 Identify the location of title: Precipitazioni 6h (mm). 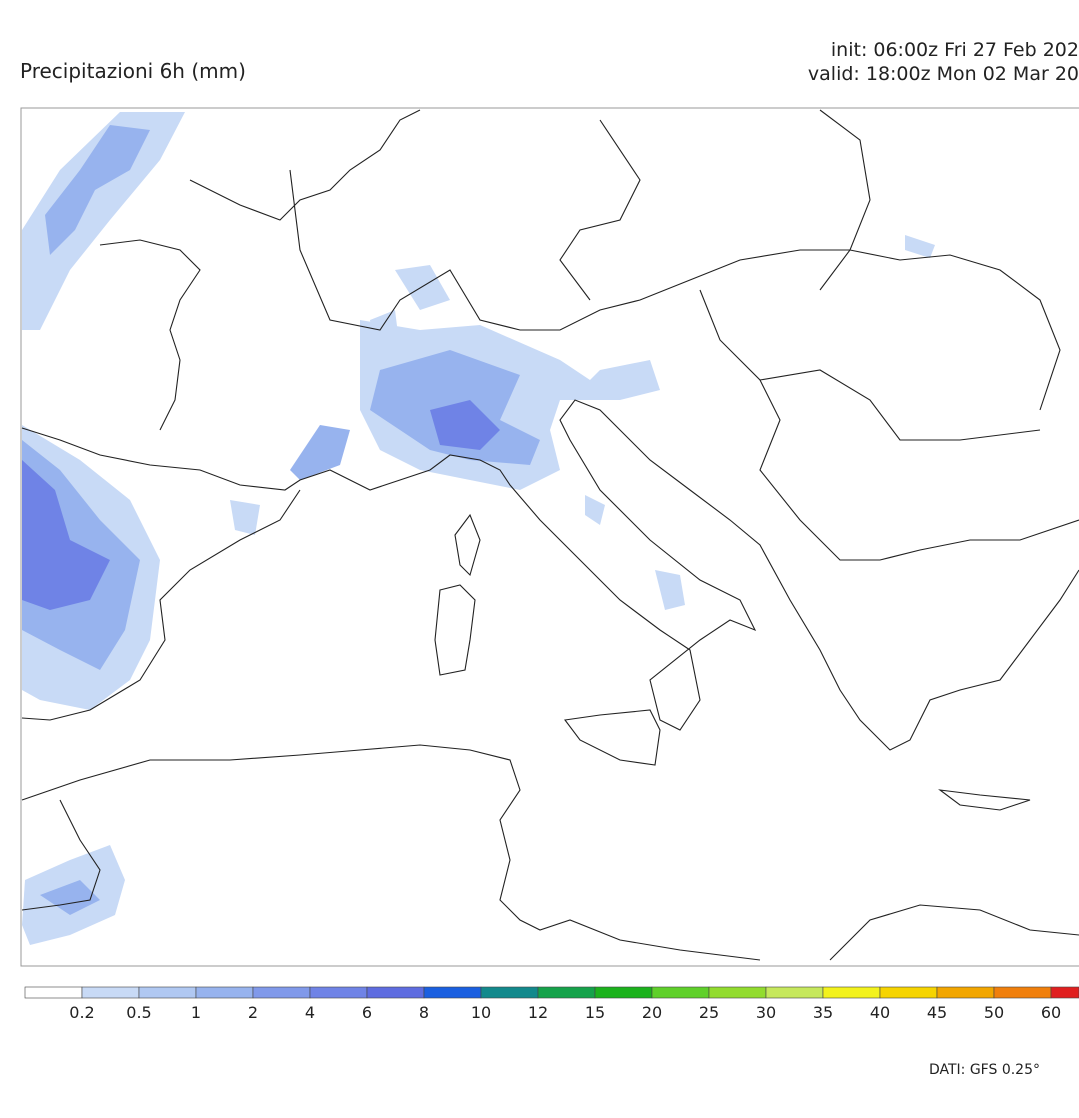
(133, 71).